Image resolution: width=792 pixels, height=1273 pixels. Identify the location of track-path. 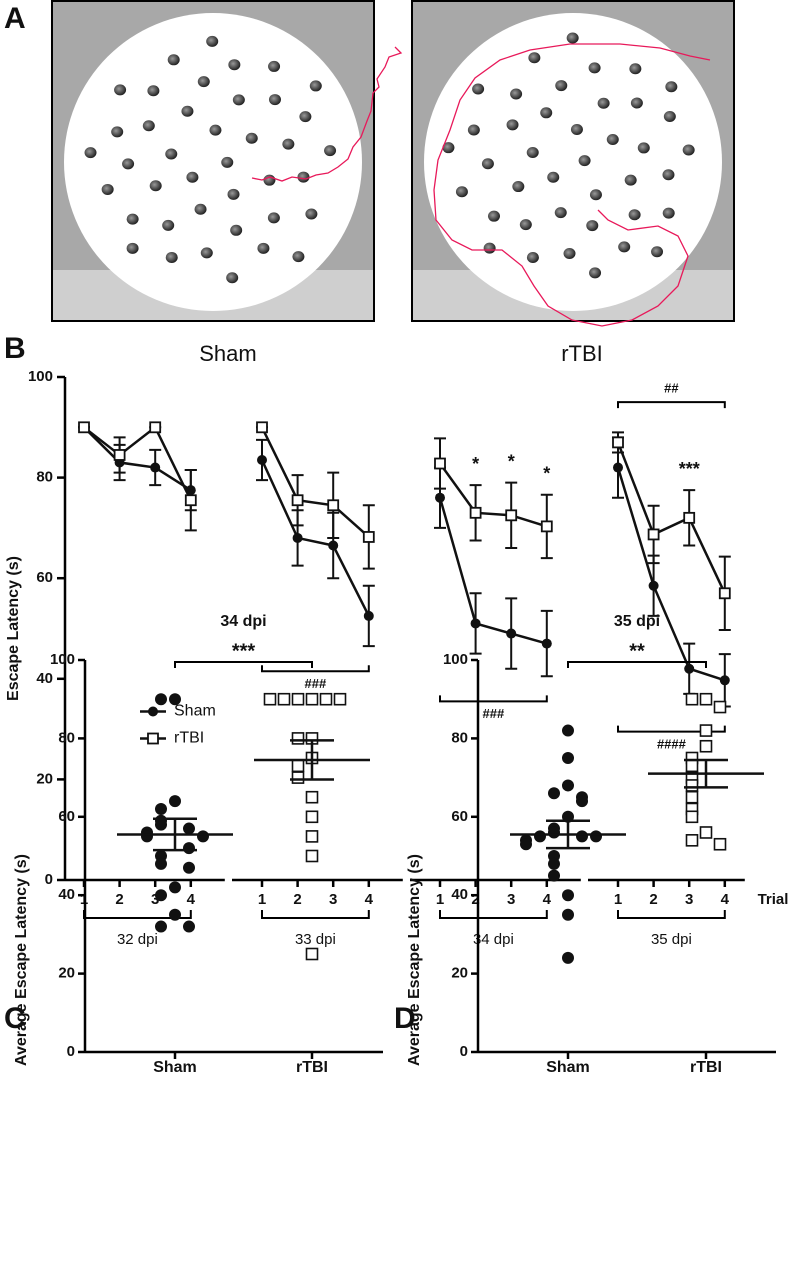
(327, 114).